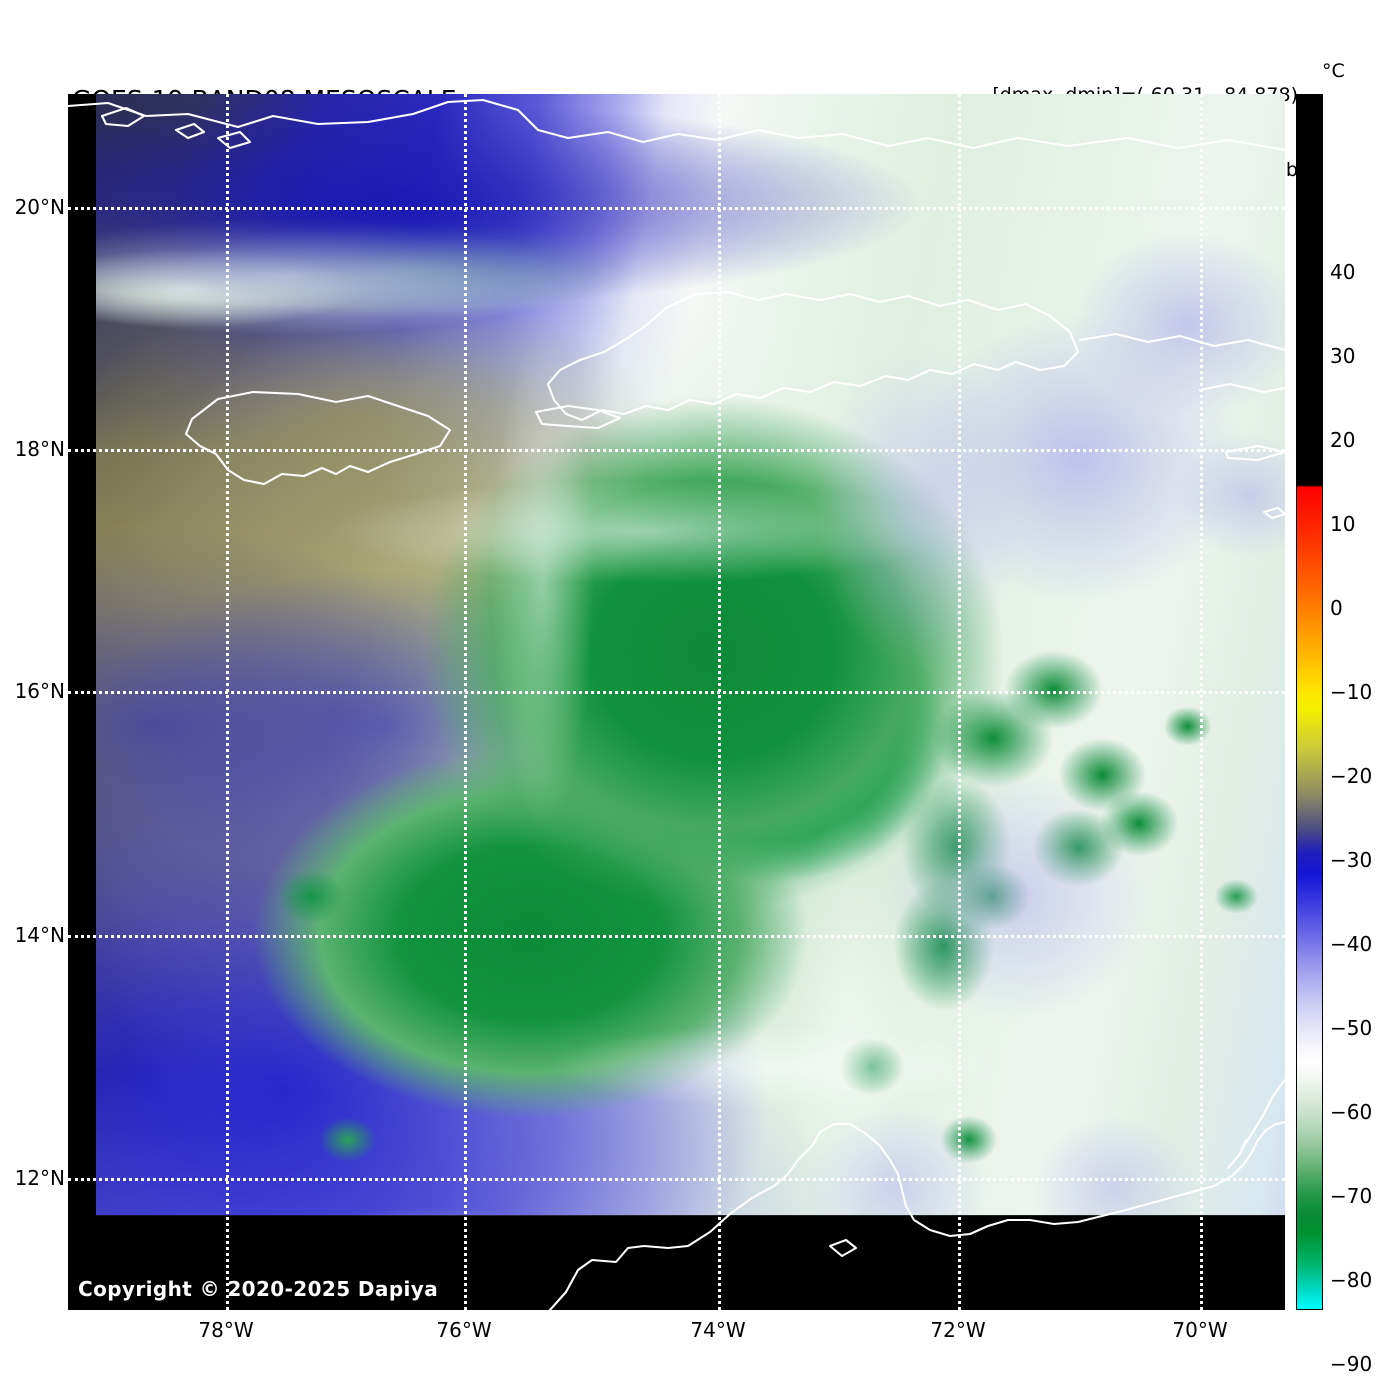 This screenshot has height=1376, width=1390. Describe the element at coordinates (1343, 272) in the screenshot. I see `colorbar-tick-40: 40` at that location.